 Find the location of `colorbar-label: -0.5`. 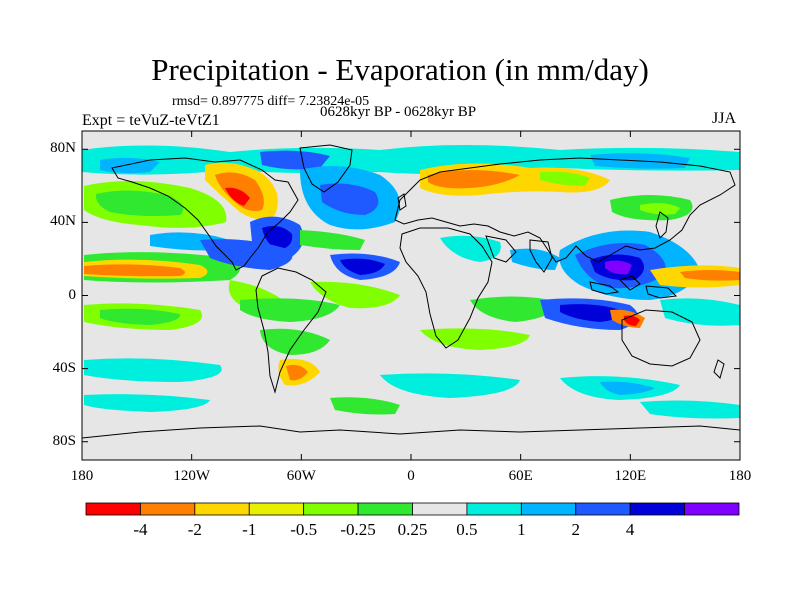

colorbar-label: -0.5 is located at coordinates (304, 529).